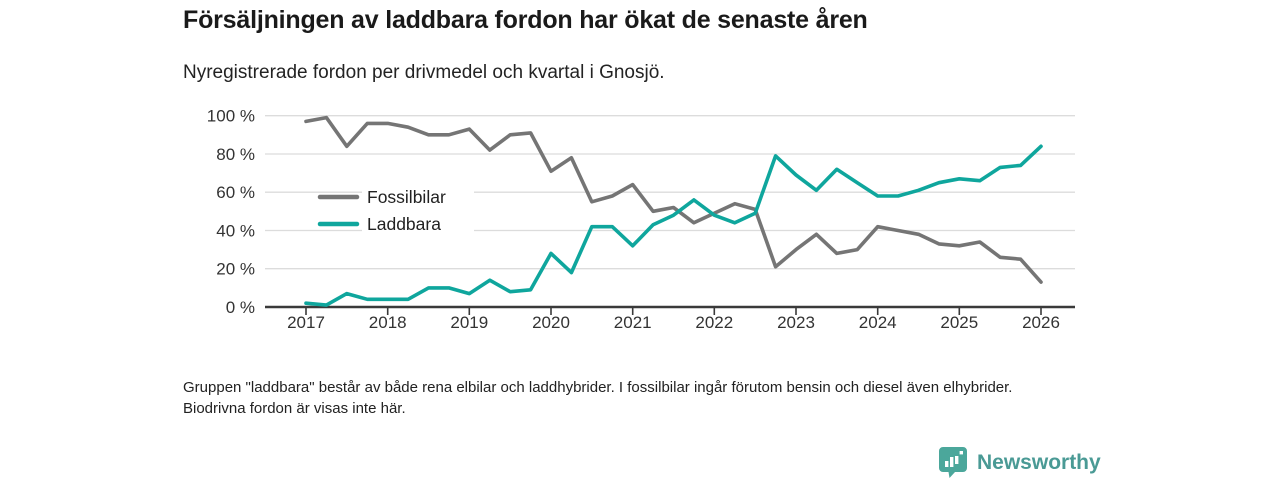  I want to click on y-tick-label: 20 %, so click(235, 269).